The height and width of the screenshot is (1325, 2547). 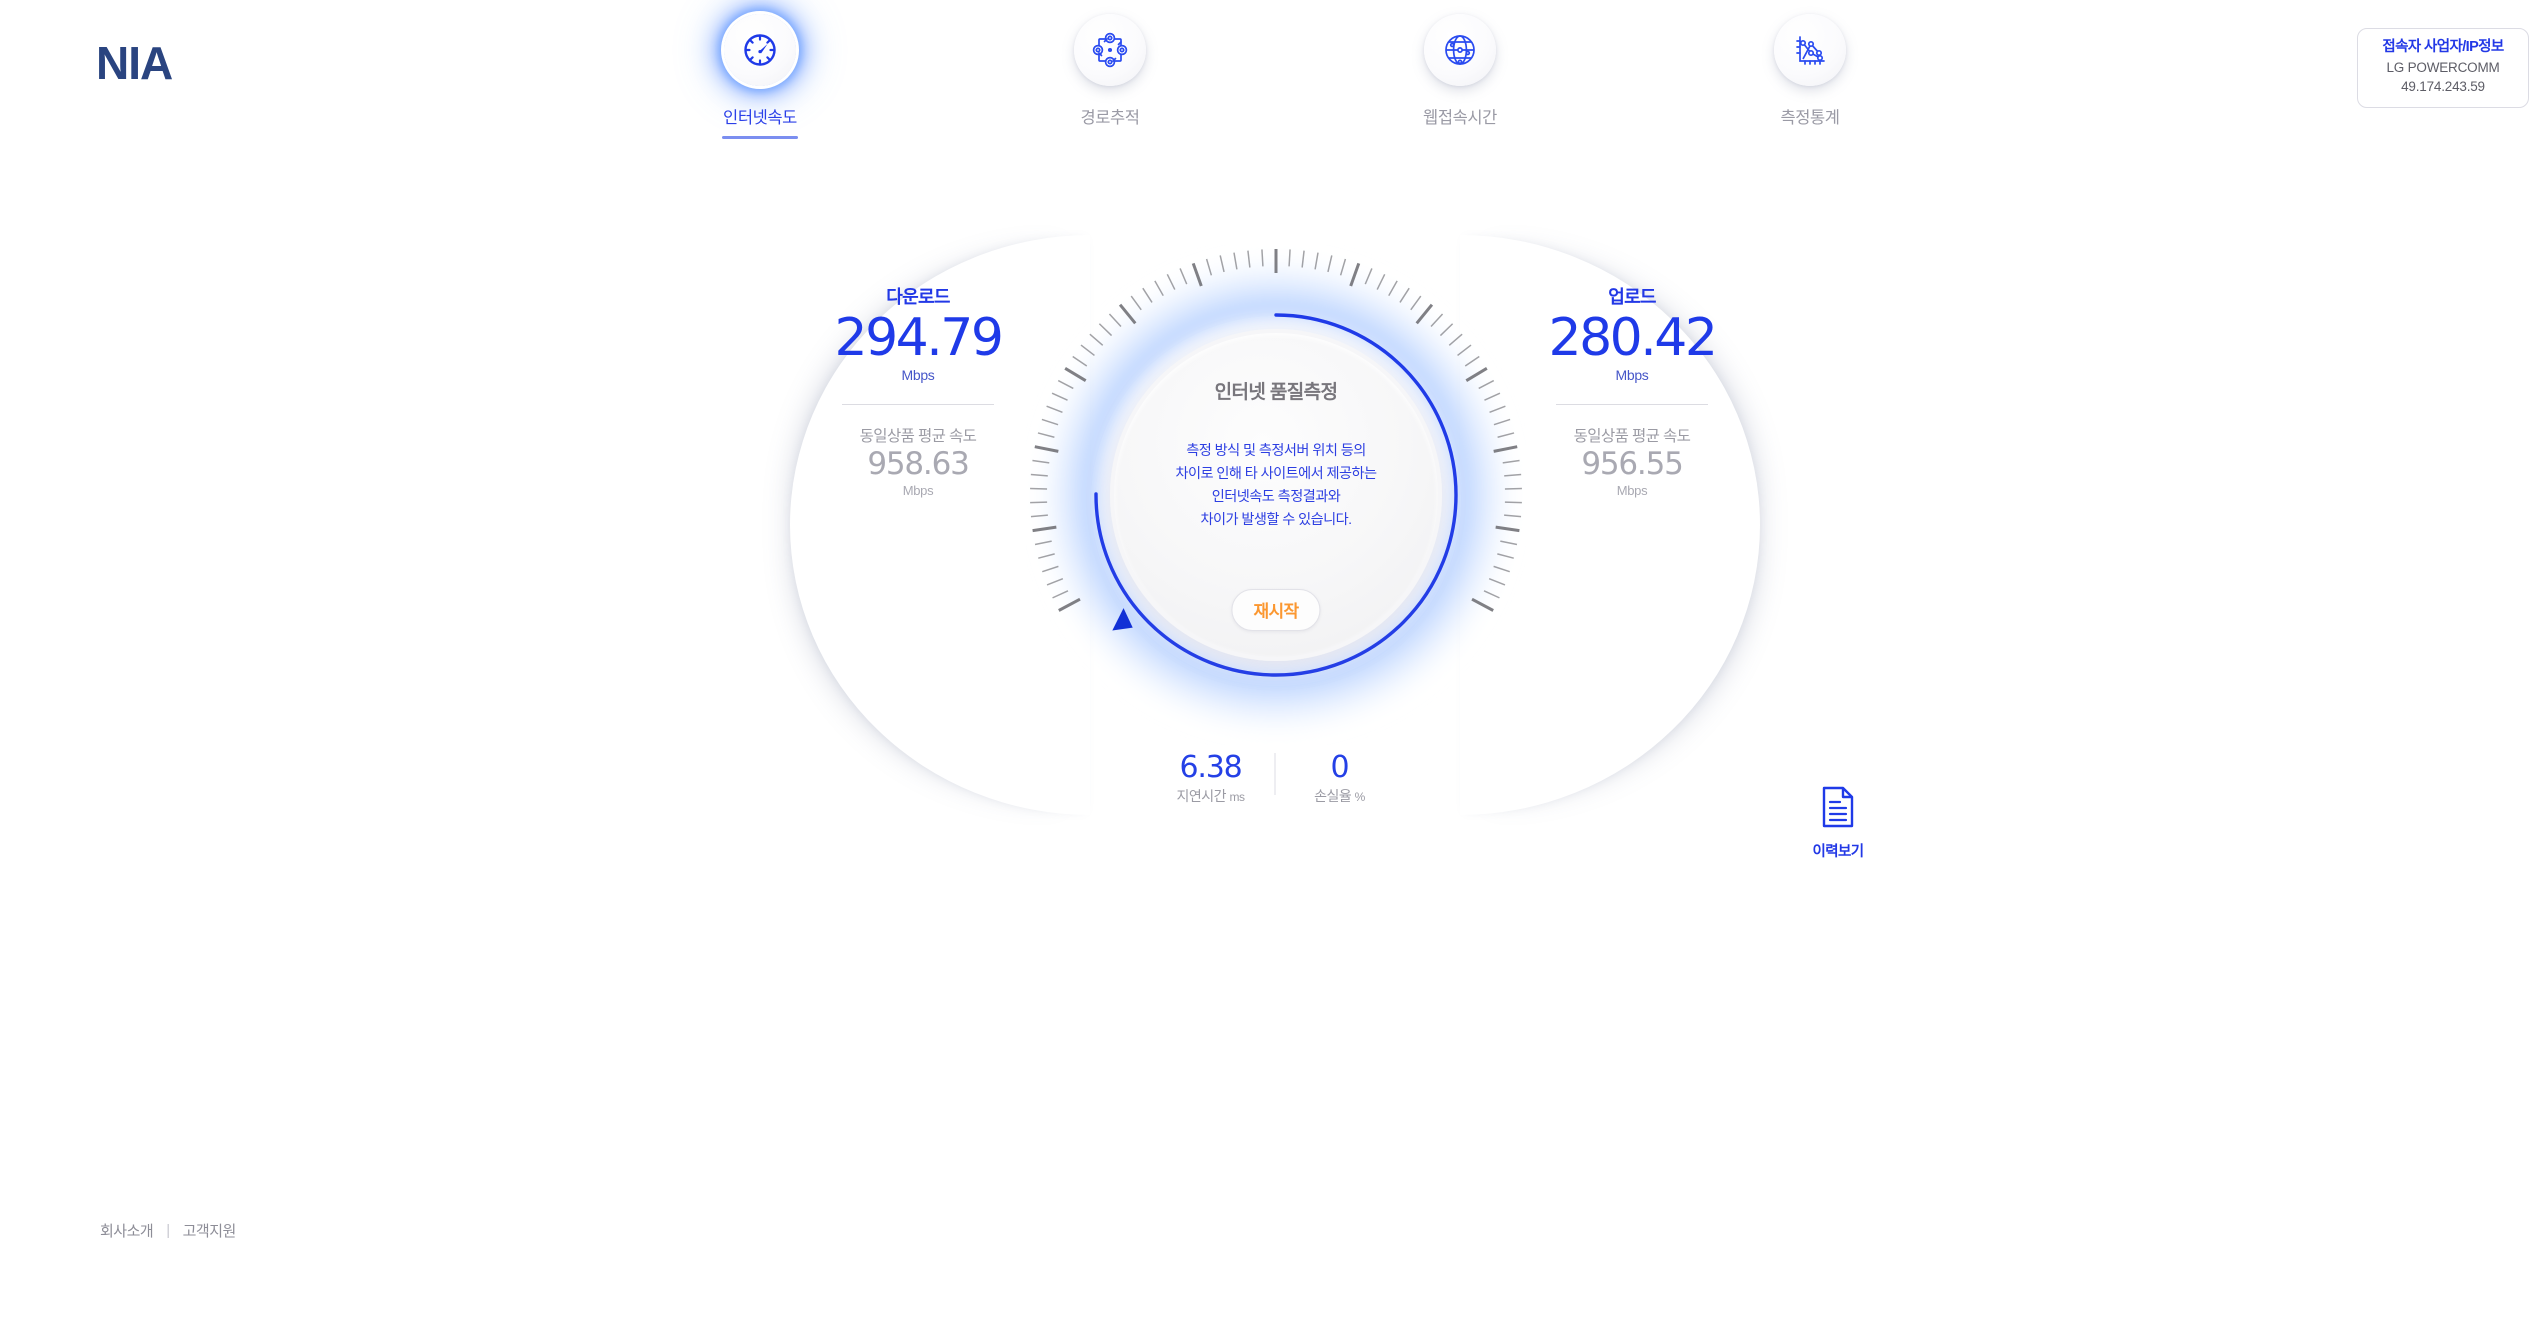 I want to click on connection-info-box: 접속자 사업자/IP정보 LG POWERCOMM 49.174.243.59, so click(x=2443, y=68).